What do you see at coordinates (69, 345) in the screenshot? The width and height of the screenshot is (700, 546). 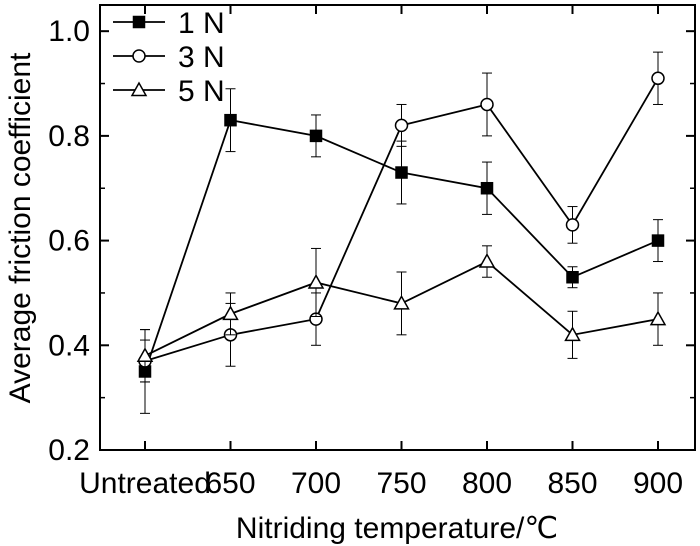 I see `y-tick-label: 0.4` at bounding box center [69, 345].